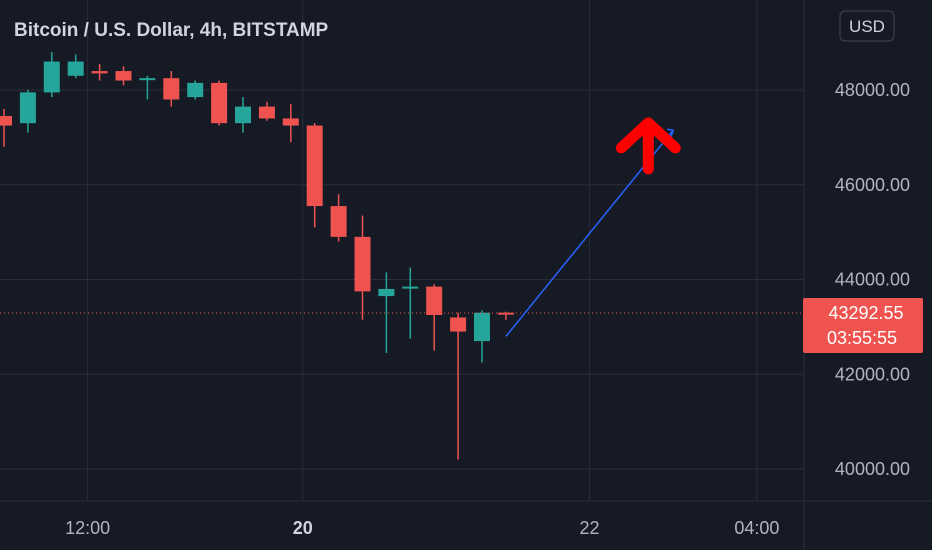 The image size is (932, 550). Describe the element at coordinates (872, 374) in the screenshot. I see `price-tick-label: 42000.00` at that location.